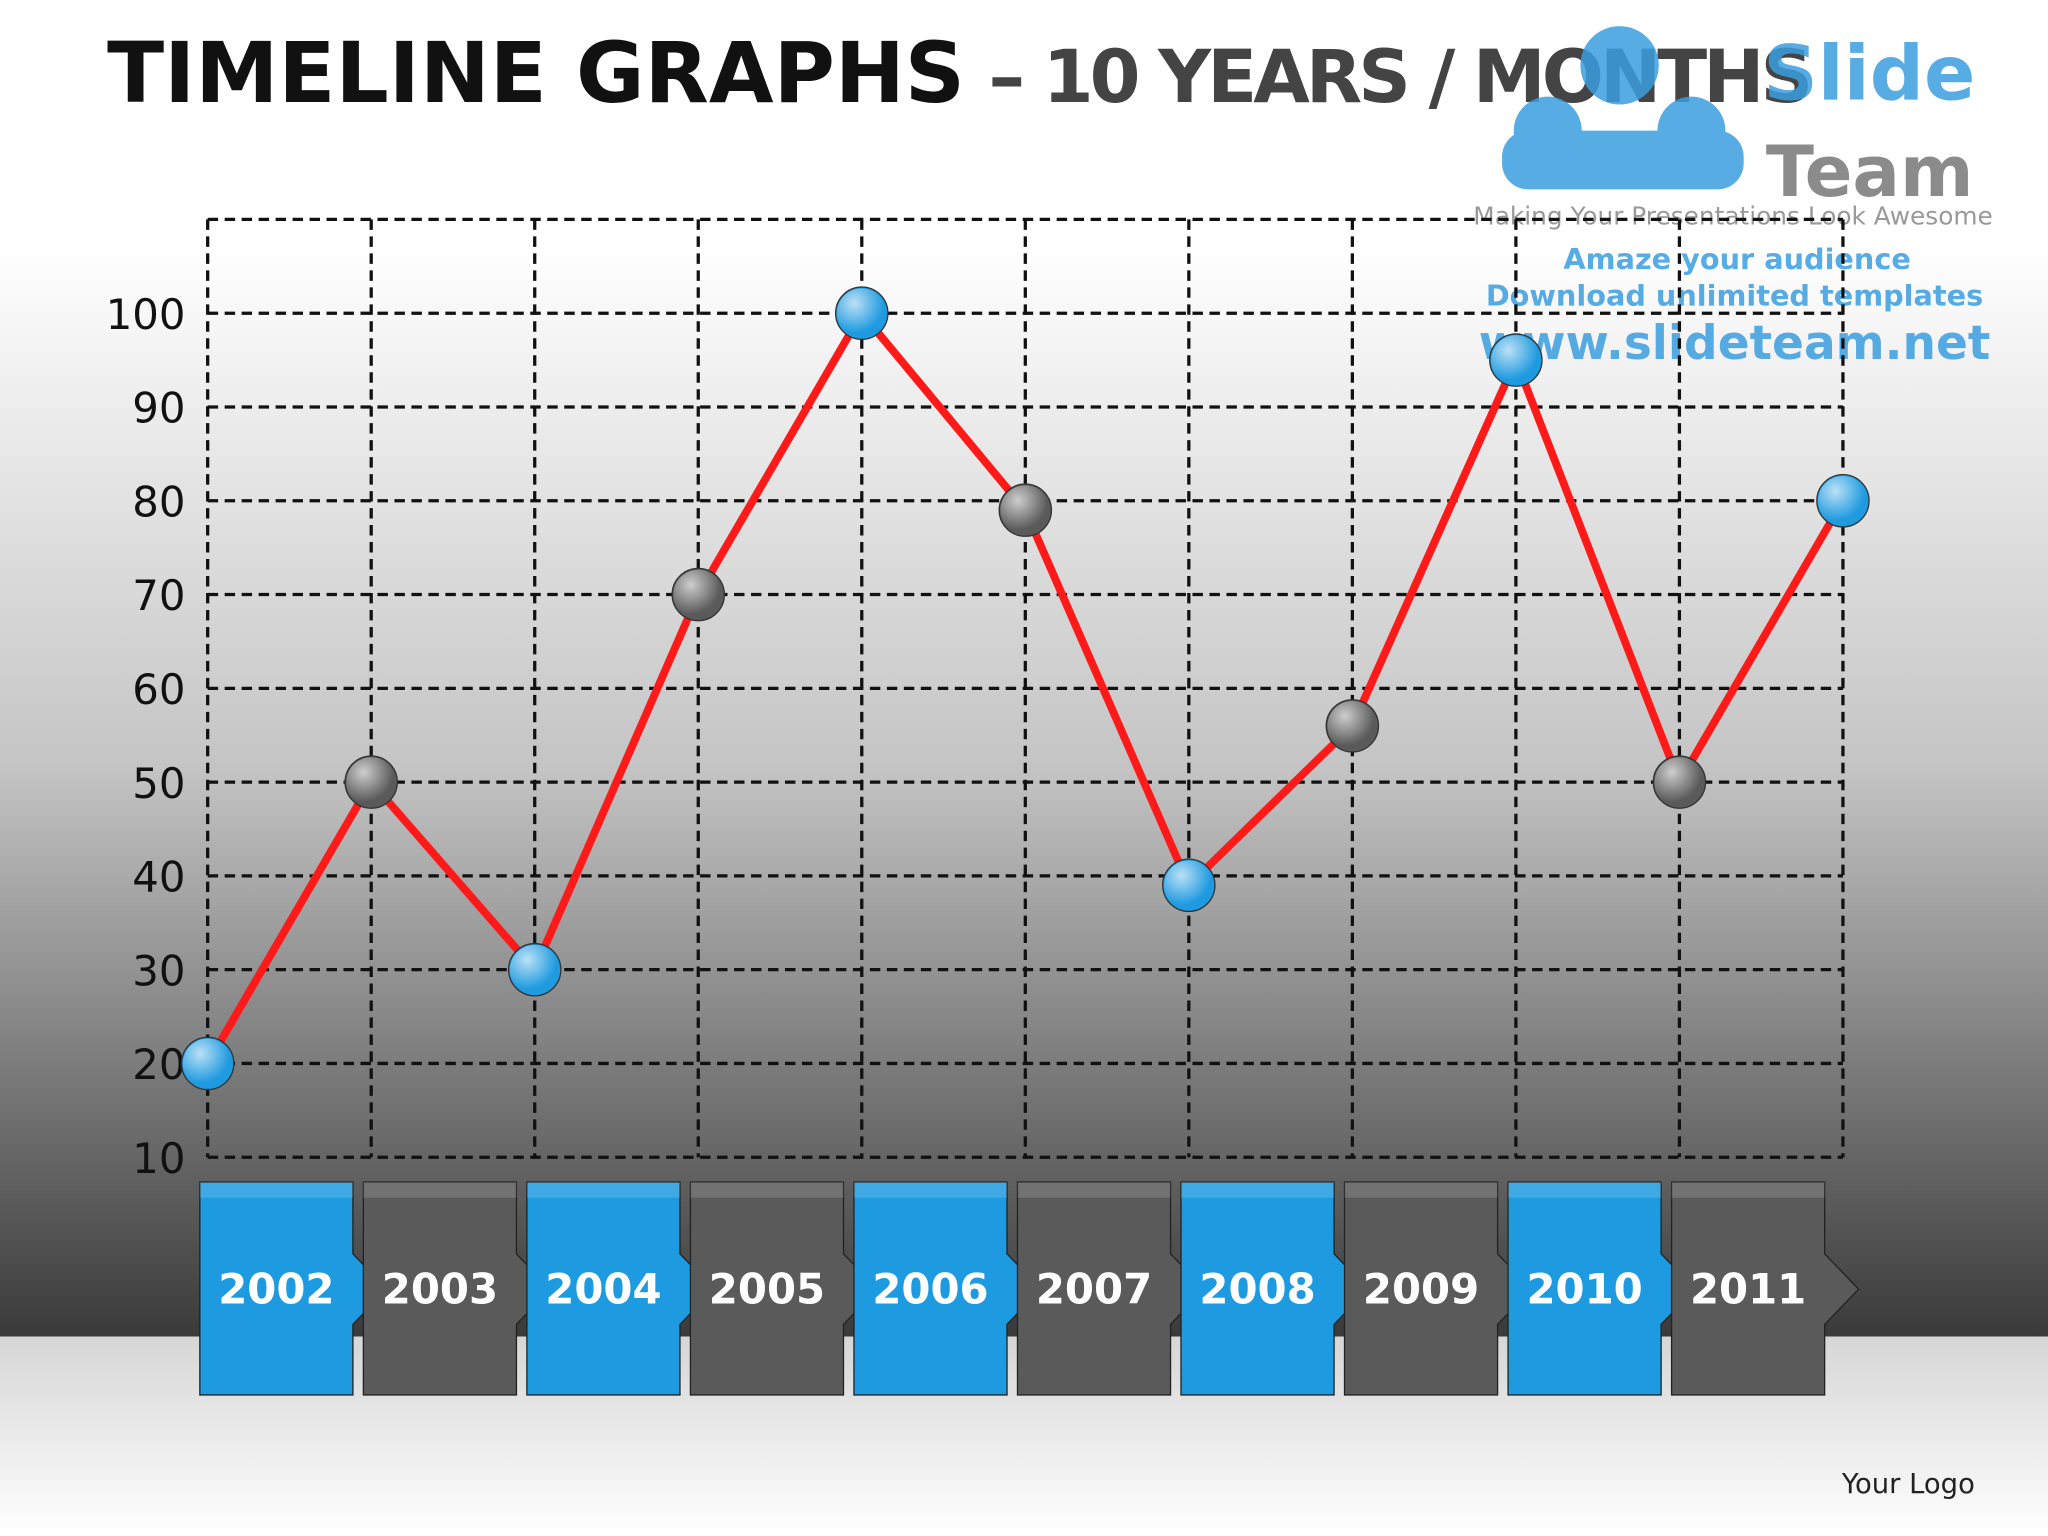 The height and width of the screenshot is (1536, 2048). I want to click on x-tick-label: 2009, so click(1421, 1289).